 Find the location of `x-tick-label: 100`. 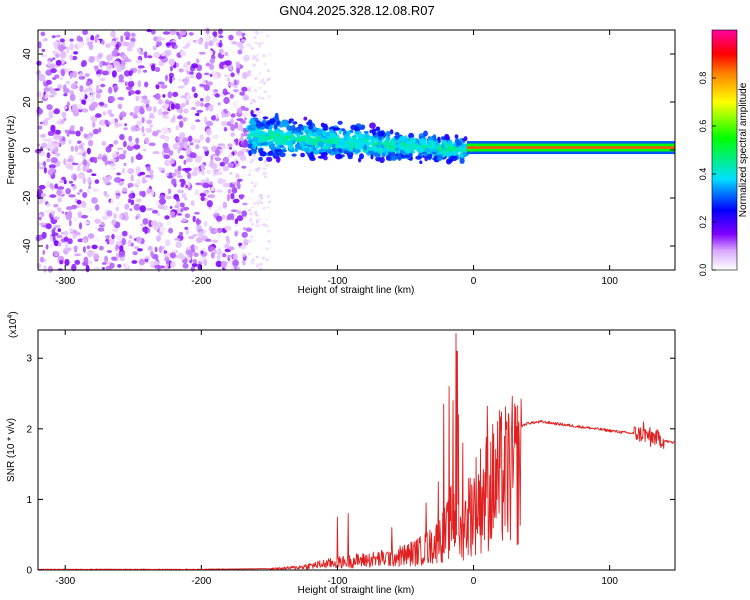

x-tick-label: 100 is located at coordinates (609, 281).